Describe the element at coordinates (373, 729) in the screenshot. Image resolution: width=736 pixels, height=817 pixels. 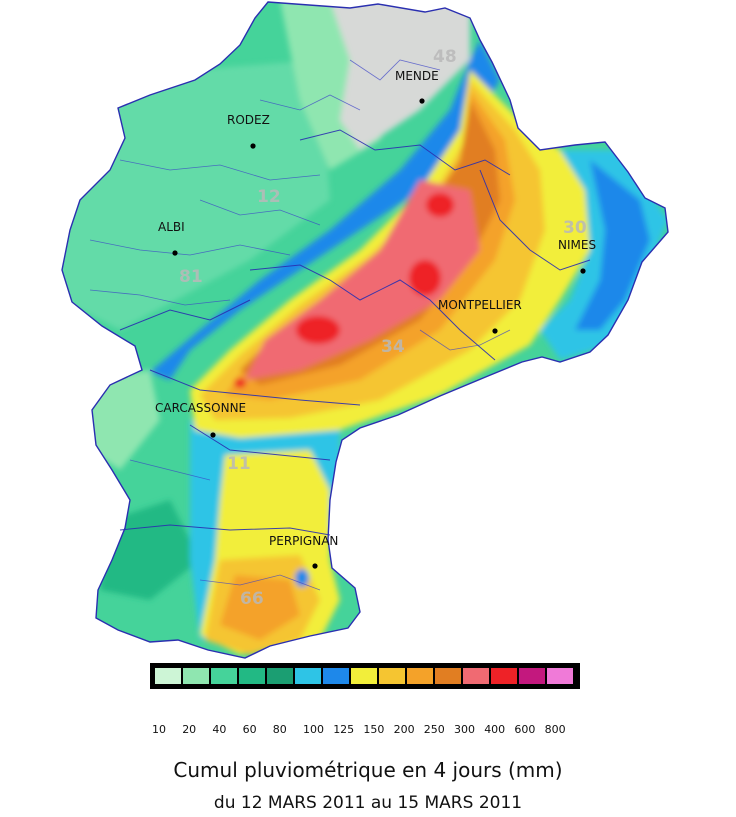
I see `legend-tick-label: 150` at that location.